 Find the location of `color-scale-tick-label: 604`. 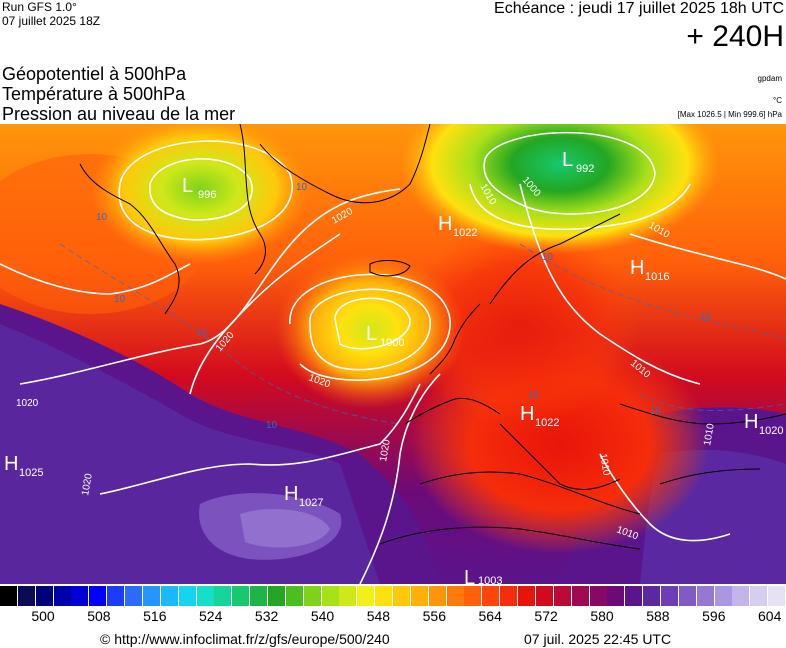

color-scale-tick-label: 604 is located at coordinates (770, 616).